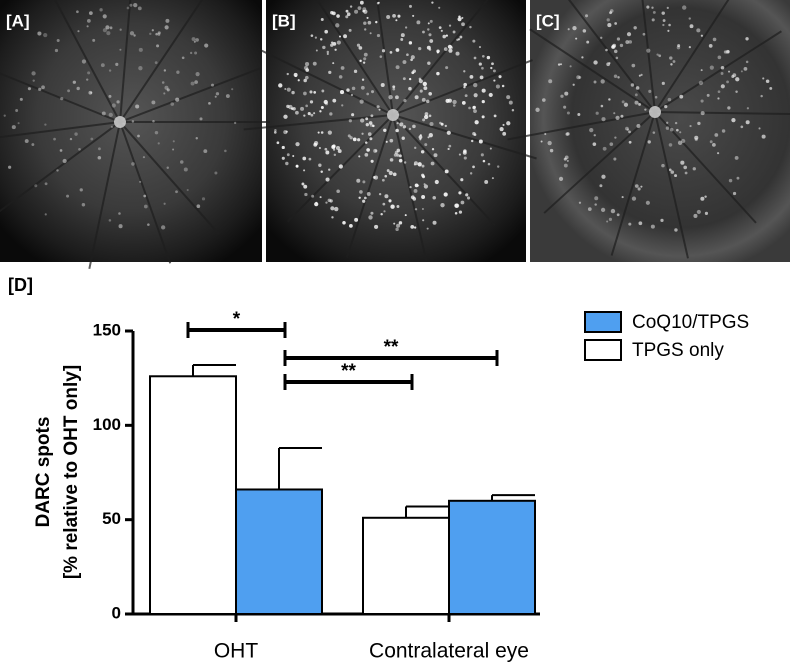  What do you see at coordinates (603, 350) in the screenshot?
I see `legend-swatch` at bounding box center [603, 350].